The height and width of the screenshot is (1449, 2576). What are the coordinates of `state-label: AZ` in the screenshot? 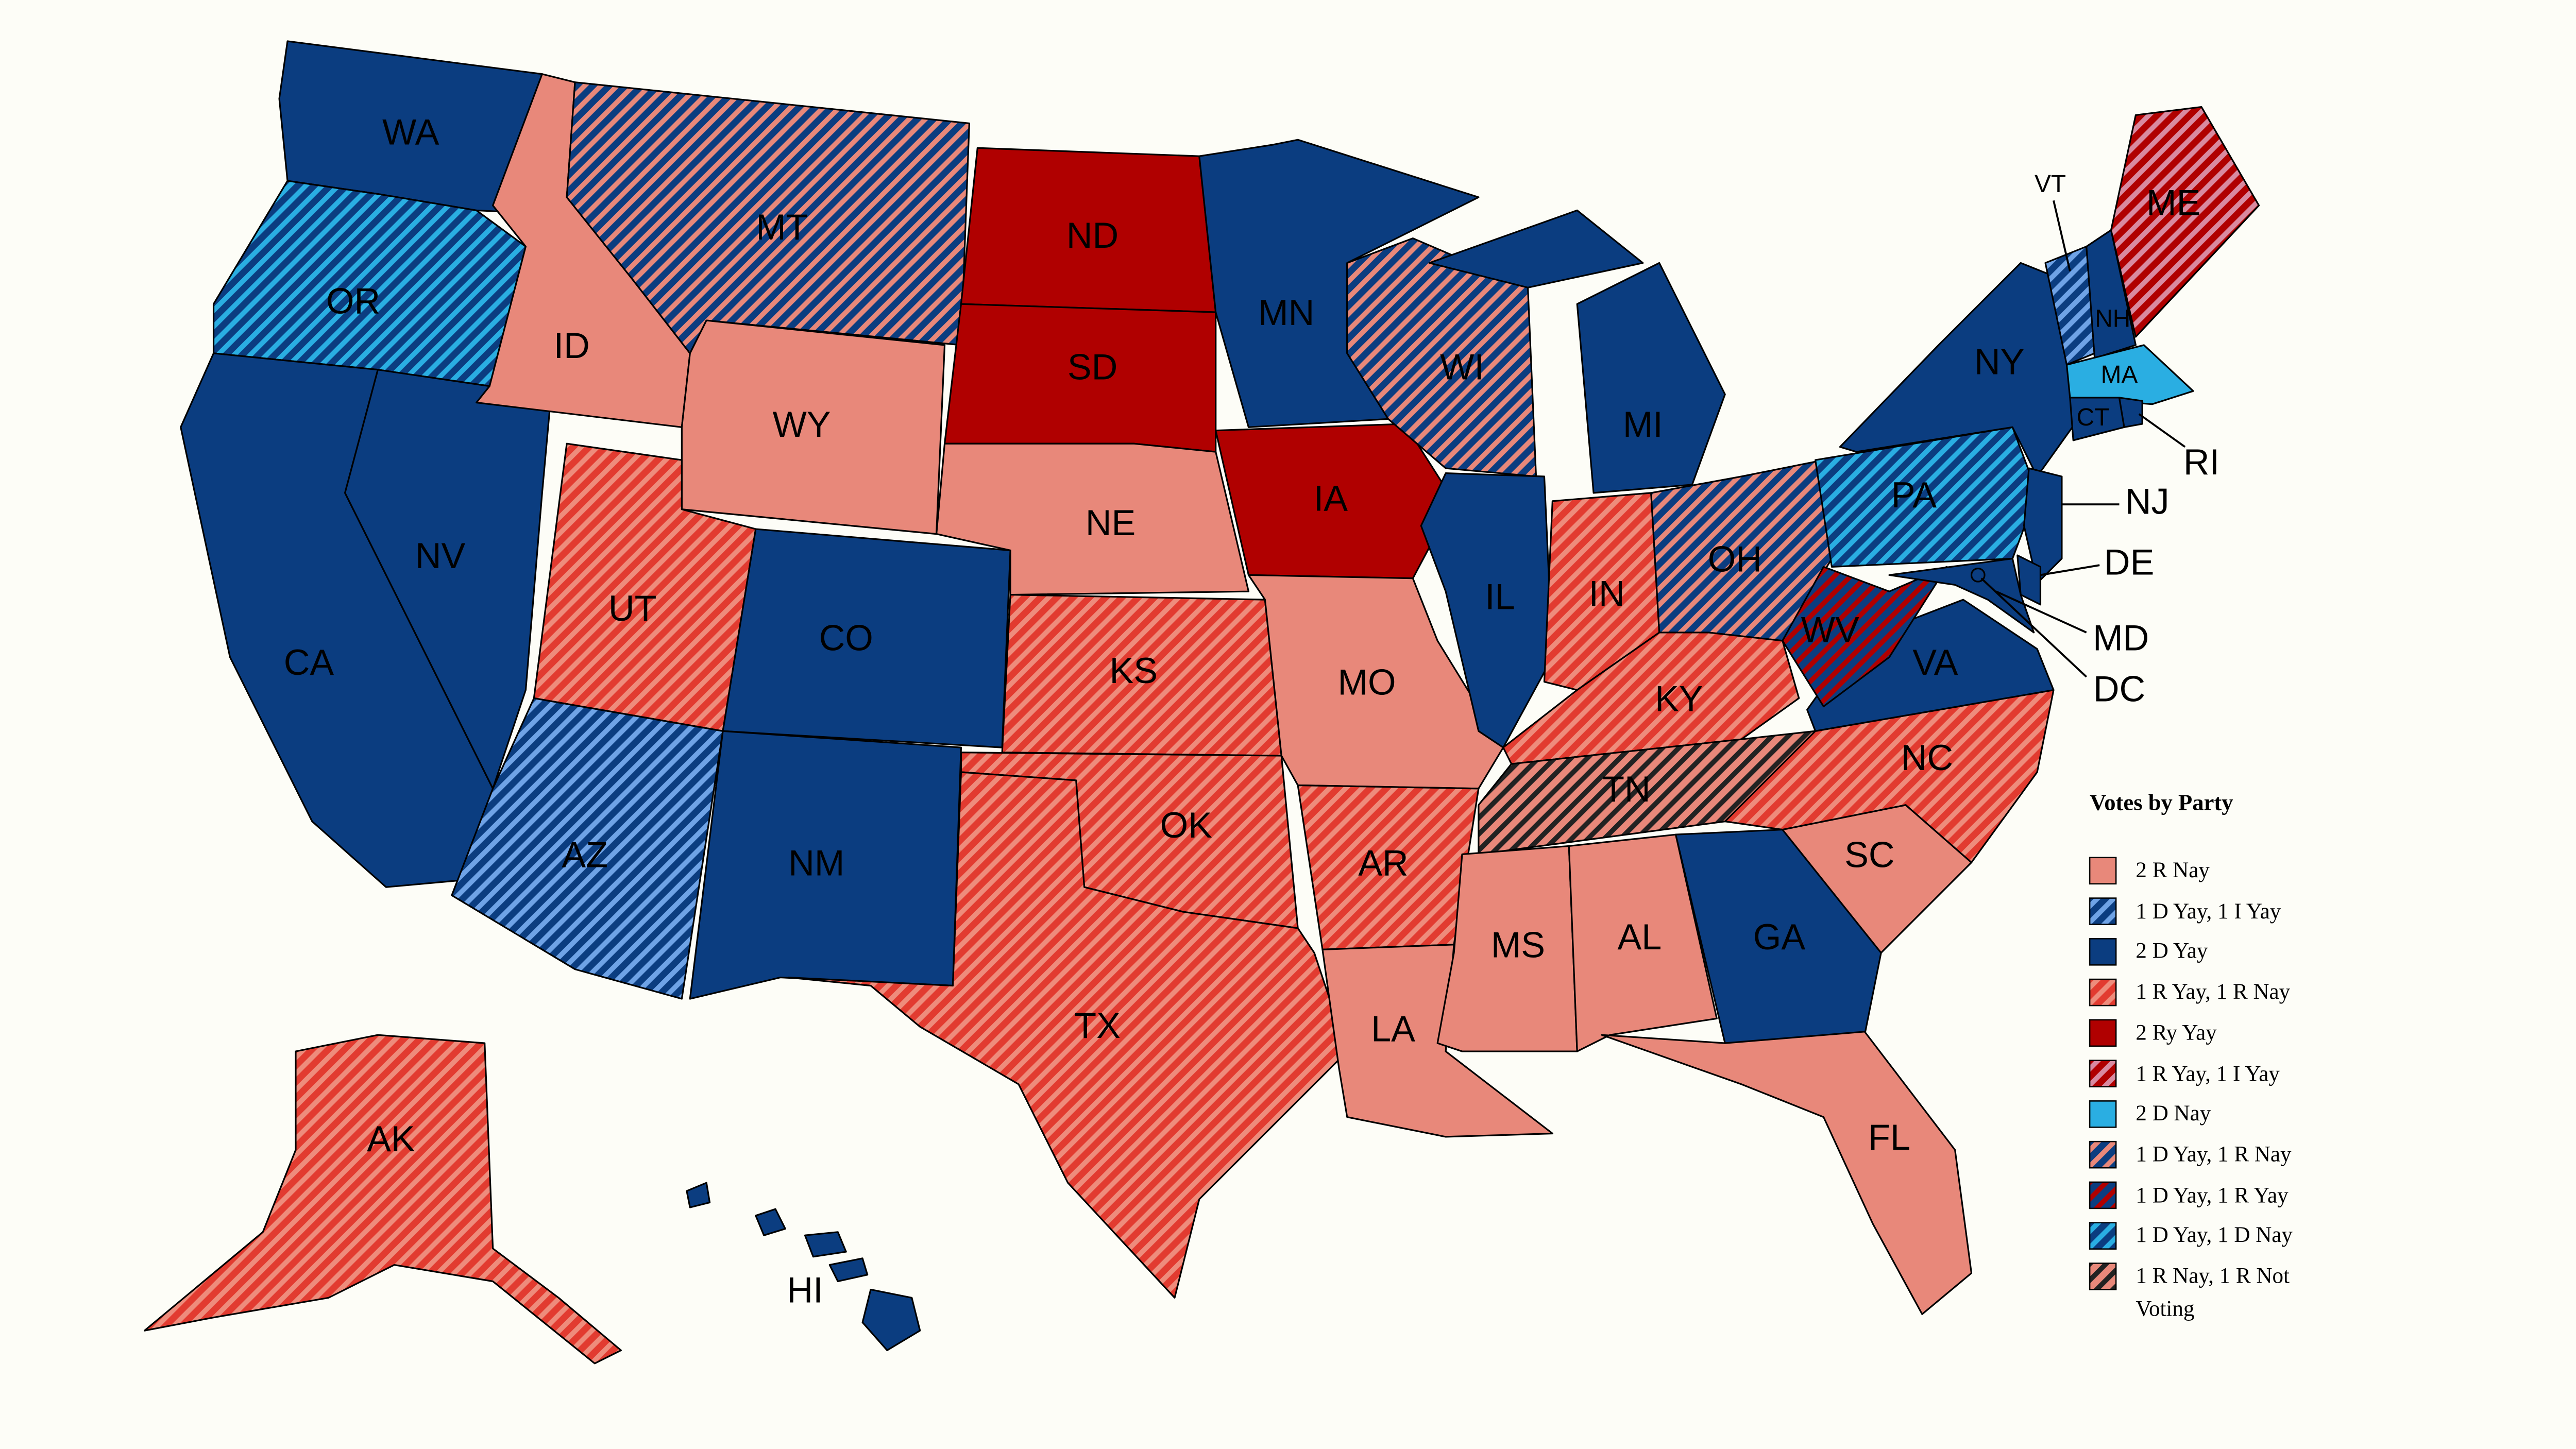 It's located at (585, 854).